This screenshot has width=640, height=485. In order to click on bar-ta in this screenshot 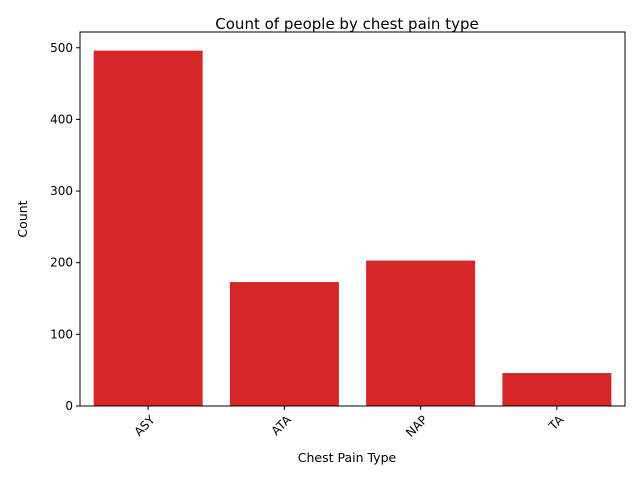, I will do `click(557, 389)`.